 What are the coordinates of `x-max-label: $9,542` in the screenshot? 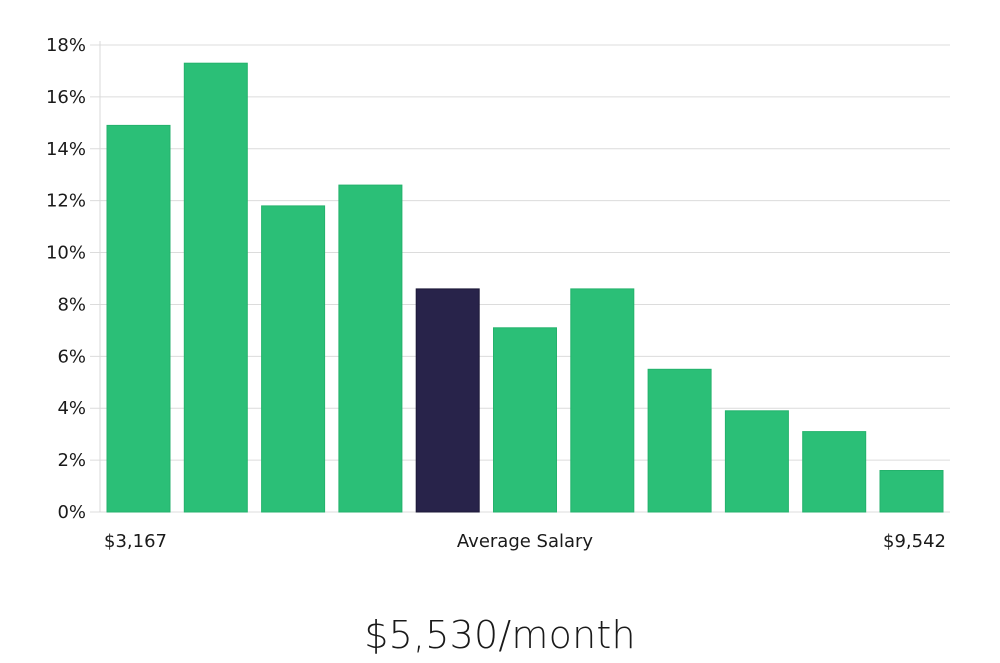 It's located at (914, 541).